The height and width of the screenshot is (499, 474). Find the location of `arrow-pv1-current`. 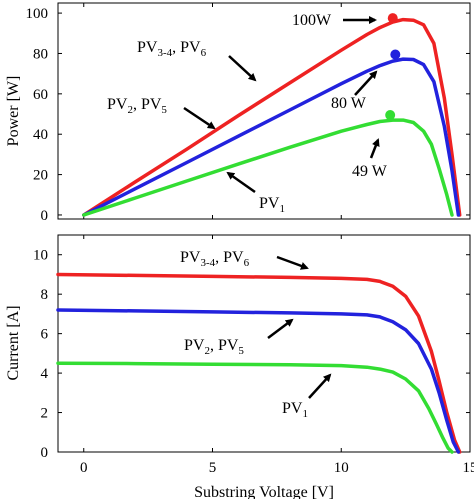

arrow-pv1-current is located at coordinates (320, 386).